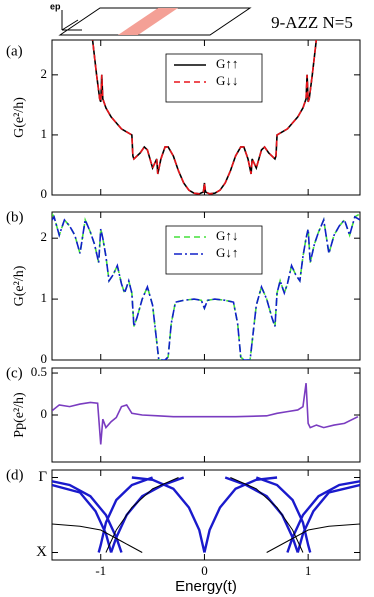 The width and height of the screenshot is (374, 597). I want to click on legend-label: G↓↑, so click(227, 252).